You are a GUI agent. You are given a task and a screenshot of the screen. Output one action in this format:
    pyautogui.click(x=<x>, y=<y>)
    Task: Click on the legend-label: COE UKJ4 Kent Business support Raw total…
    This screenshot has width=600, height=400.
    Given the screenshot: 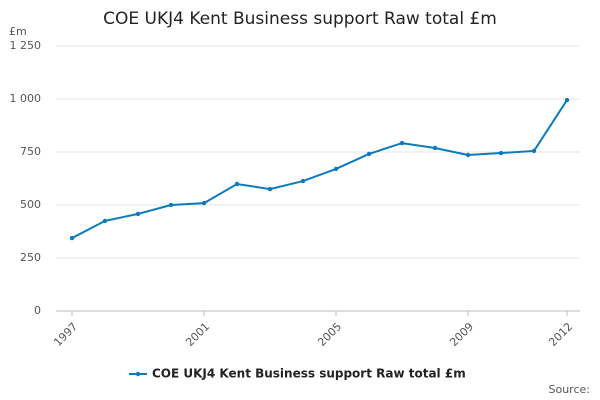 What is the action you would take?
    pyautogui.click(x=309, y=374)
    